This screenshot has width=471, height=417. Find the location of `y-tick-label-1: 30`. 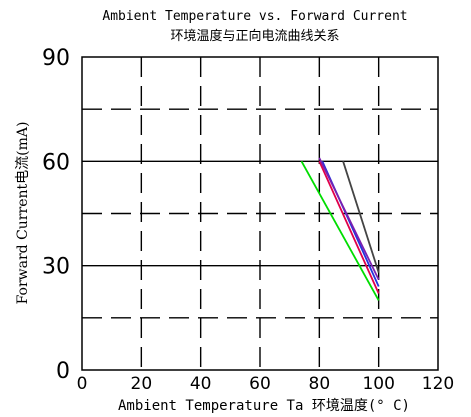

y-tick-label-1: 30 is located at coordinates (56, 267).